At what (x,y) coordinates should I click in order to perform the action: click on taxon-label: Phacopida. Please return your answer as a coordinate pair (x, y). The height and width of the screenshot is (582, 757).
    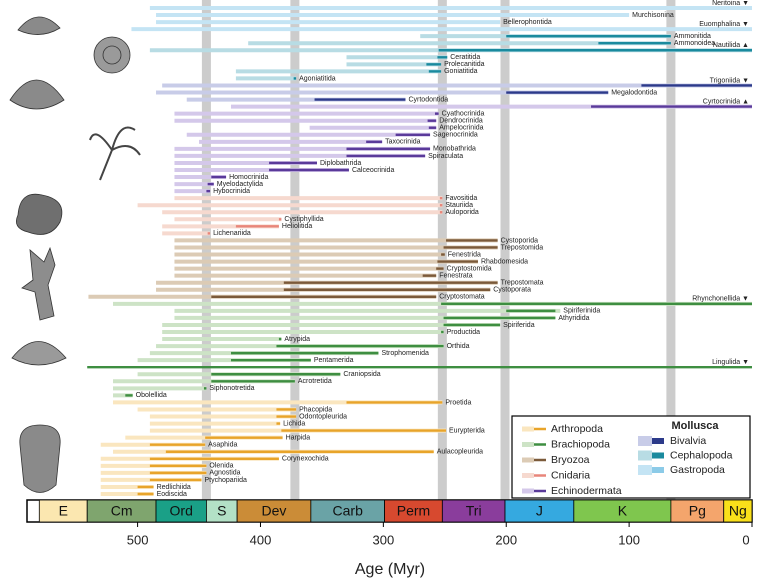
    Looking at the image, I should click on (315, 409).